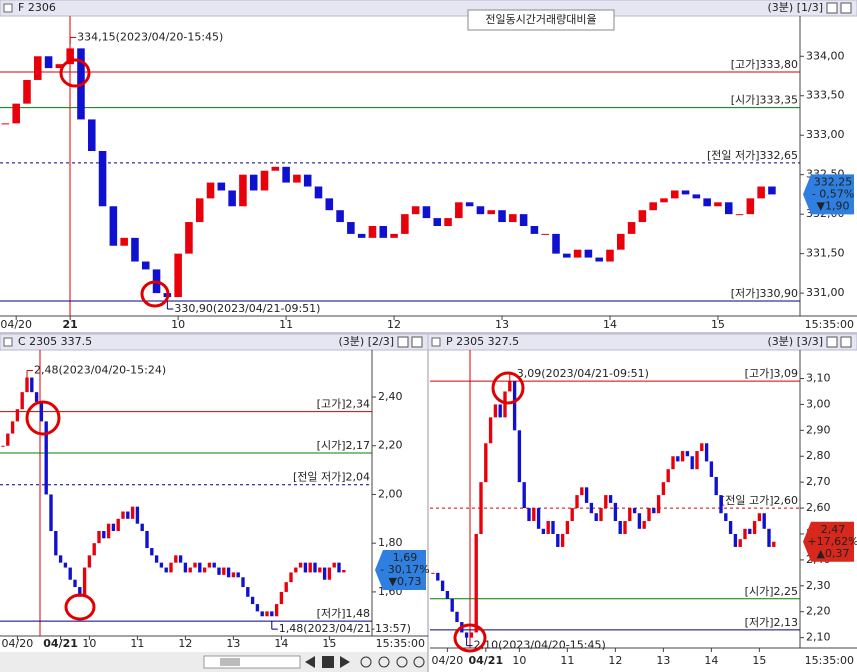 This screenshot has height=672, width=857. Describe the element at coordinates (825, 292) in the screenshot. I see `y-tick-label: 331,00` at that location.